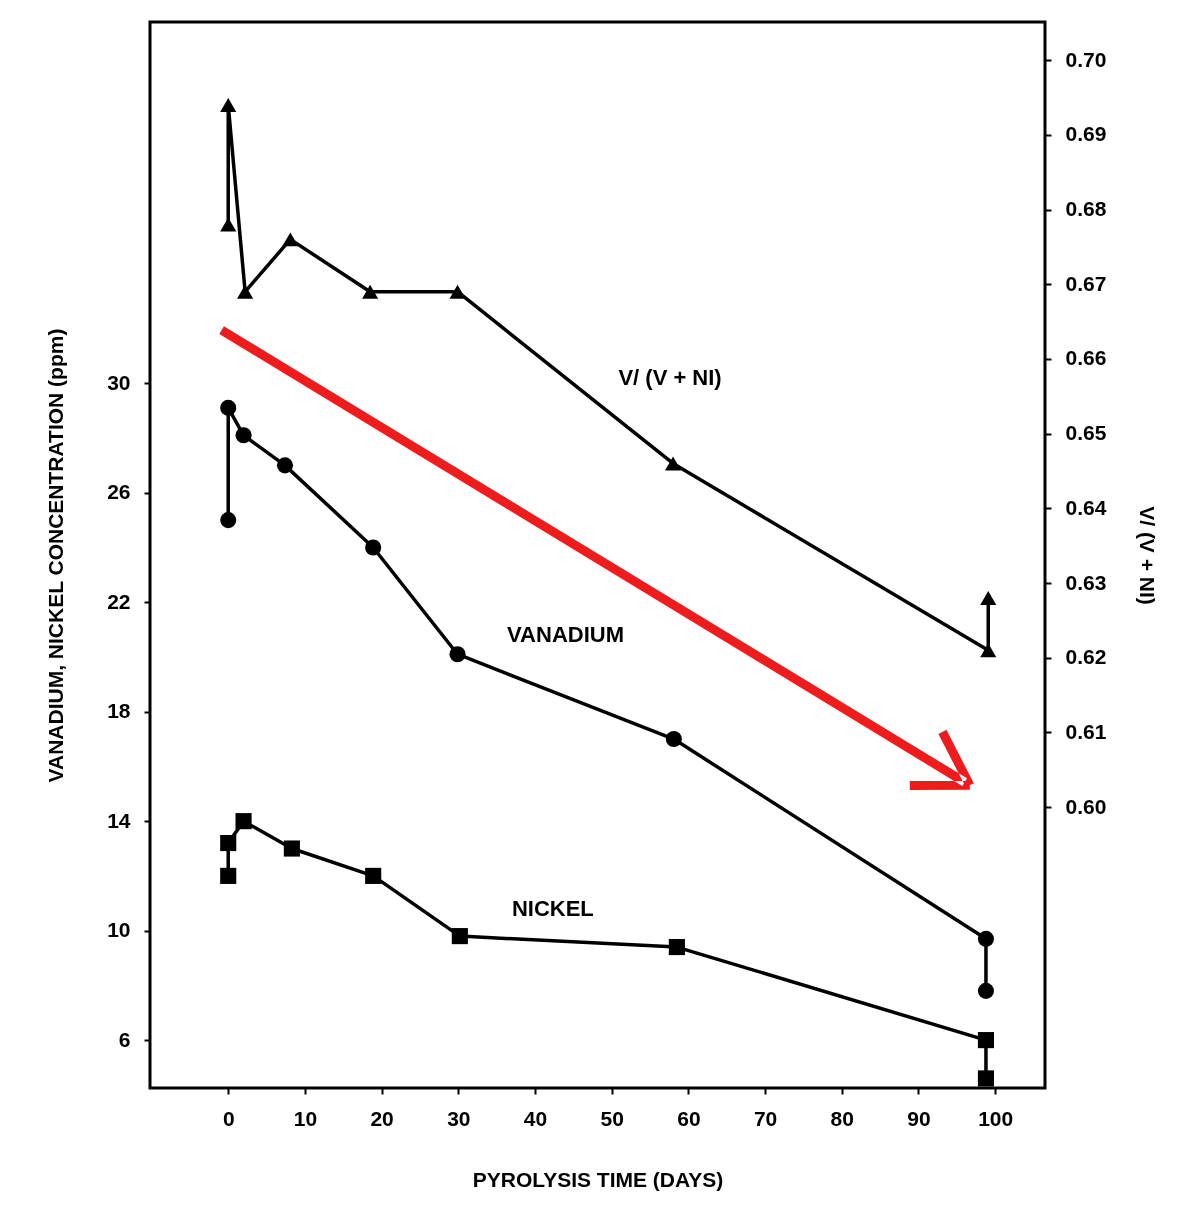 Image resolution: width=1195 pixels, height=1208 pixels. What do you see at coordinates (1086, 731) in the screenshot?
I see `y2-tick-label: 0.61` at bounding box center [1086, 731].